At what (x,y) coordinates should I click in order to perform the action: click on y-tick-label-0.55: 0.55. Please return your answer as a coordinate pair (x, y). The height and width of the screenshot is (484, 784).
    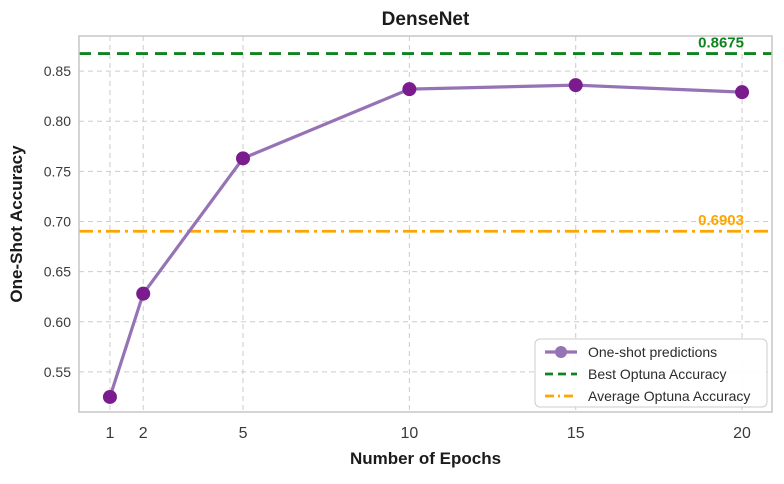
    Looking at the image, I should click on (57, 372).